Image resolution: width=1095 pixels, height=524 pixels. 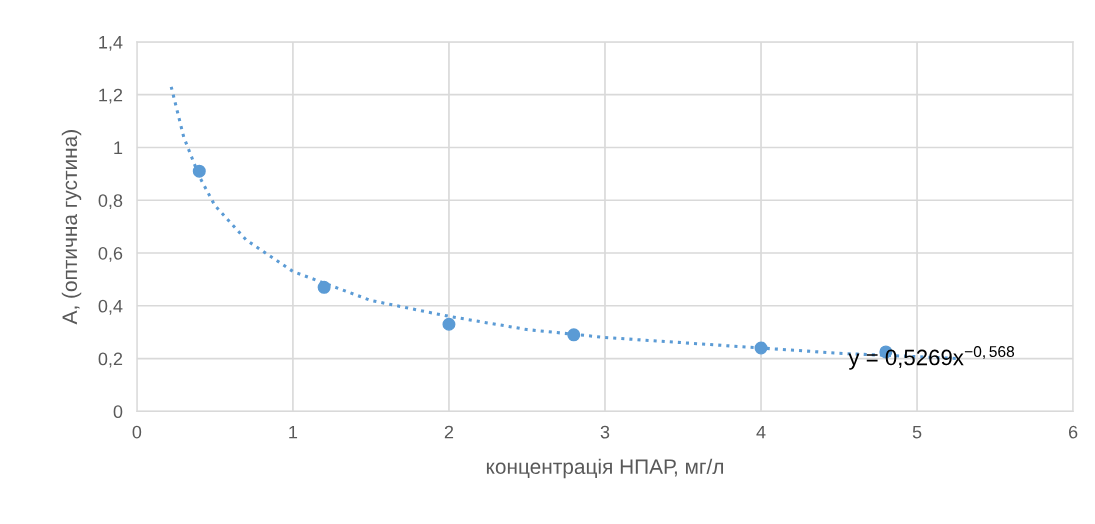 I want to click on y-tick-label: 1,2, so click(x=111, y=96).